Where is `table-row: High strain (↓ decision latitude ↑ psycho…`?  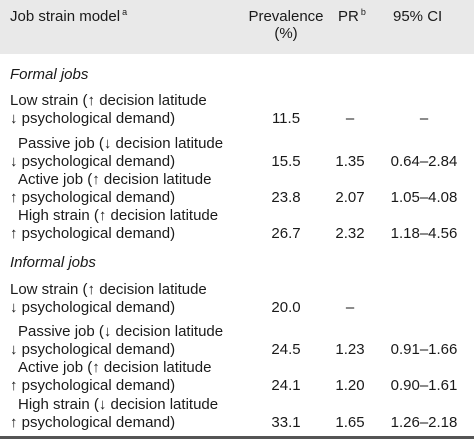 table-row: High strain (↓ decision latitude ↑ psycho… is located at coordinates (237, 414).